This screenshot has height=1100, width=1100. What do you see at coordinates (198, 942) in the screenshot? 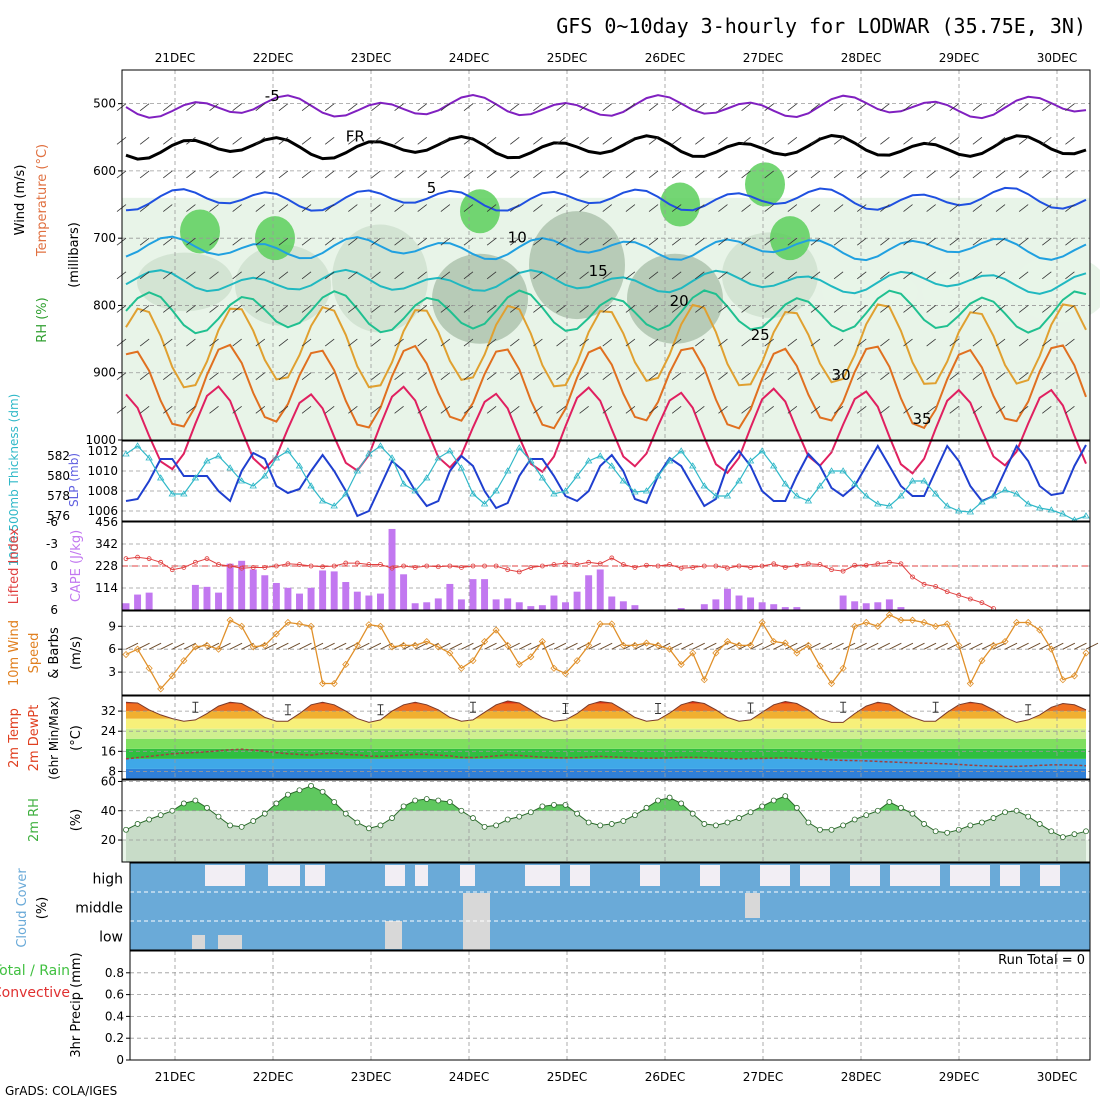
I see `cloud-light-block` at bounding box center [198, 942].